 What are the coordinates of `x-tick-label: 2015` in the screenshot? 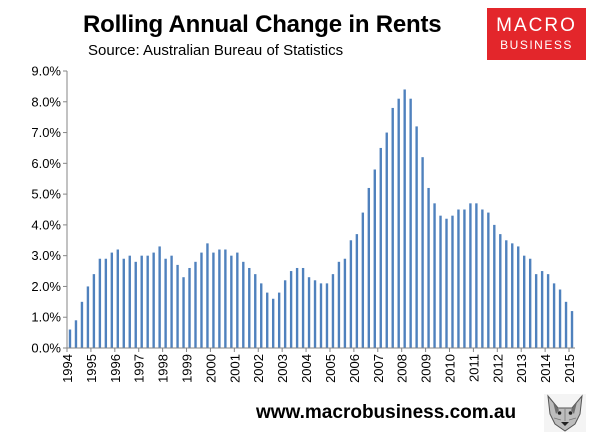 It's located at (569, 368).